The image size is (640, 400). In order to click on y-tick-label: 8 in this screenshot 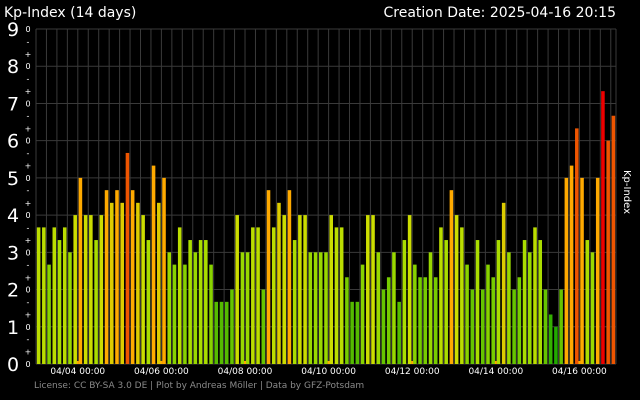, I will do `click(13, 67)`.